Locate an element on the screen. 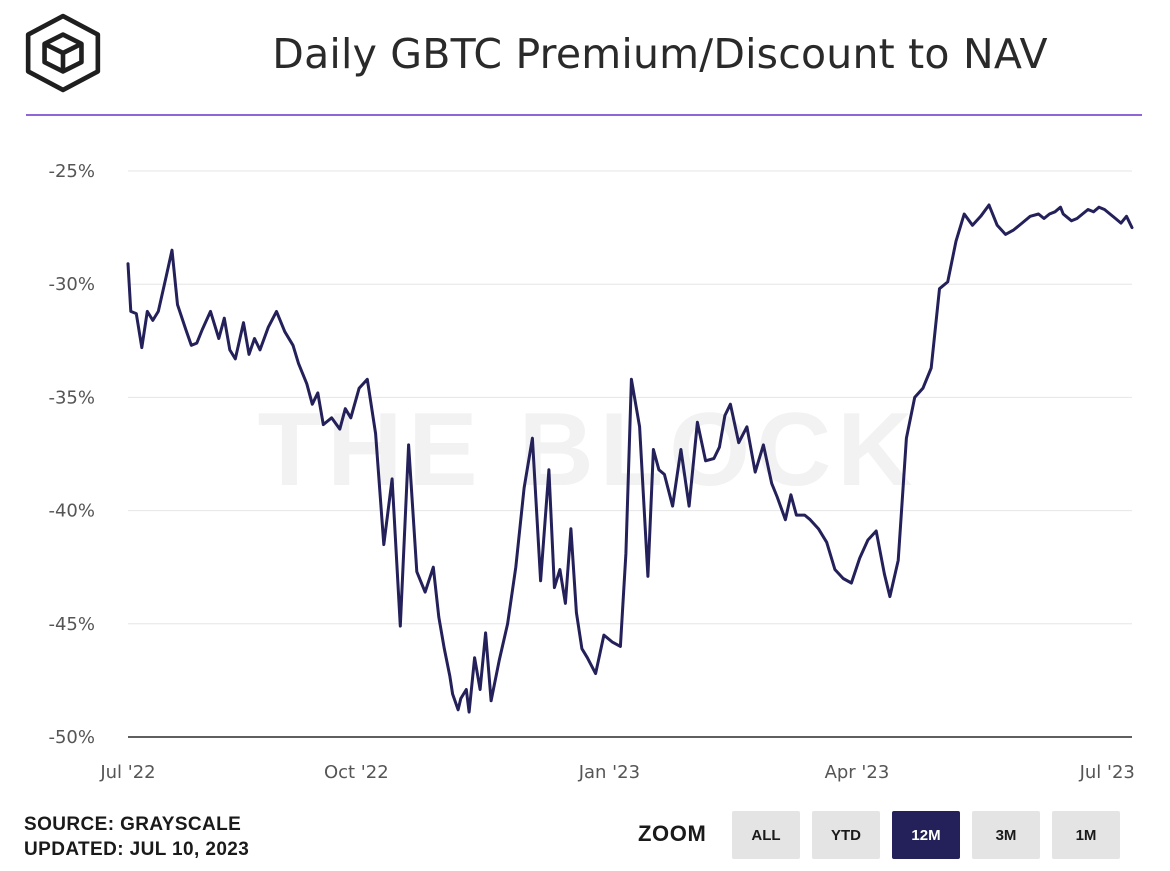  x-tick-label: Jul '22 is located at coordinates (127, 772).